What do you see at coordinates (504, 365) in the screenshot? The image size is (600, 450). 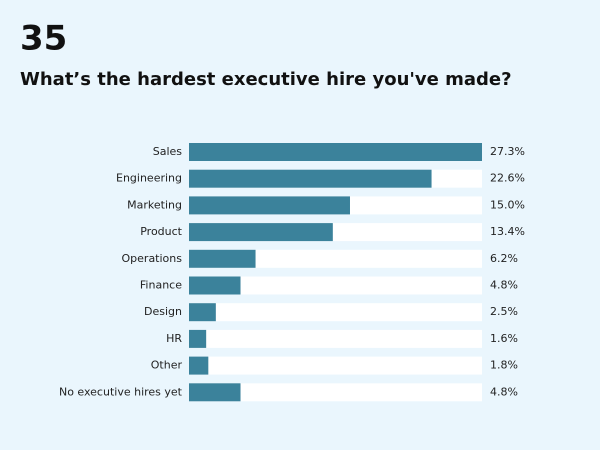 I see `value-label: 1.8%` at bounding box center [504, 365].